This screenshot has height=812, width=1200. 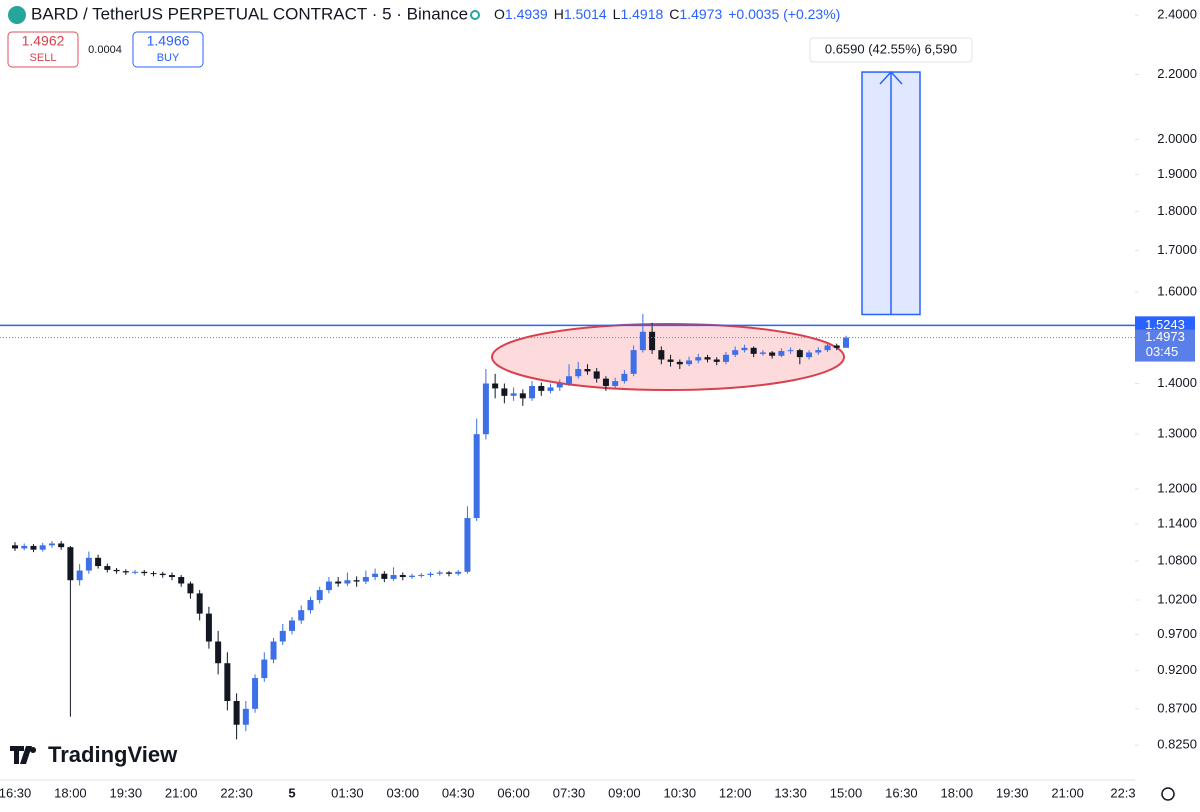 What do you see at coordinates (513, 792) in the screenshot?
I see `x-tick-label: 06:00` at bounding box center [513, 792].